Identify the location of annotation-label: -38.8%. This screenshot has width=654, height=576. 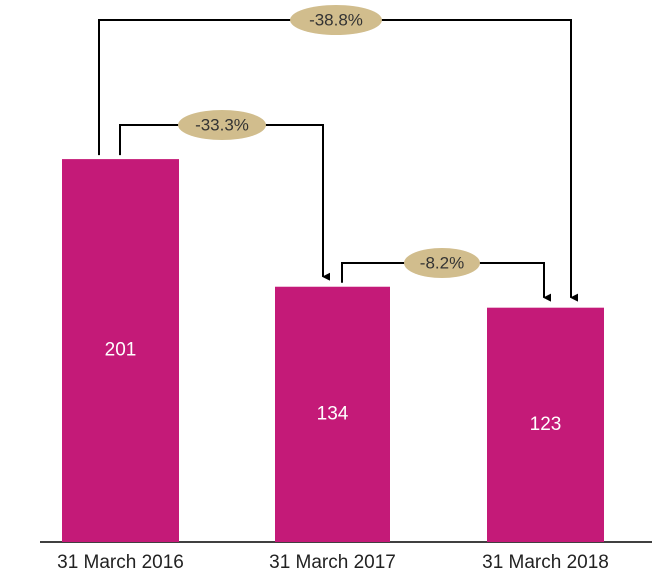
(336, 19).